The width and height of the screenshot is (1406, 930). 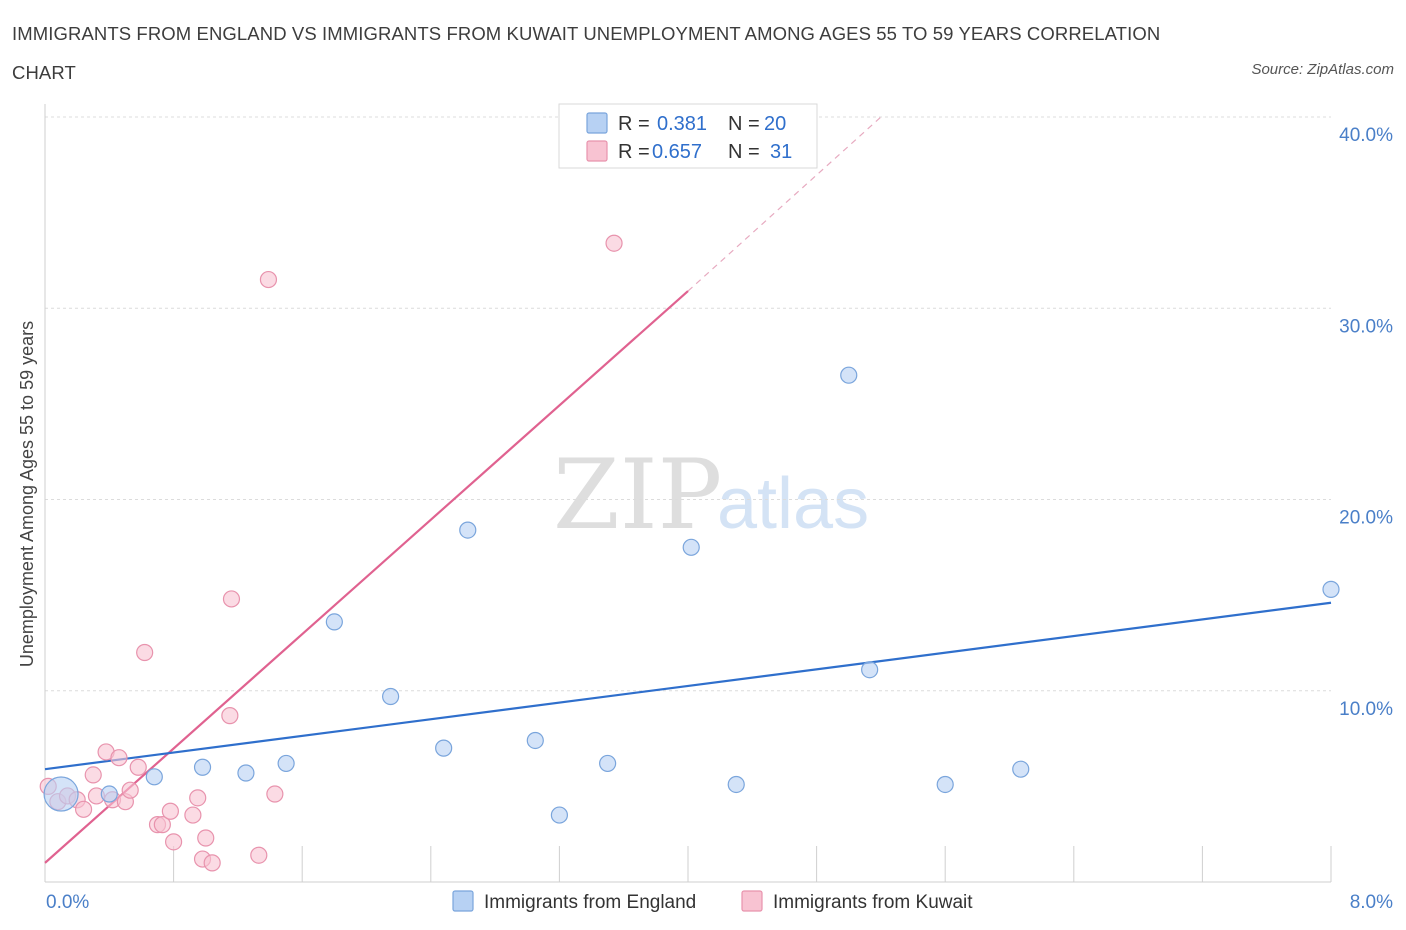 I want to click on bottom-legend-england-swatch, so click(x=463, y=901).